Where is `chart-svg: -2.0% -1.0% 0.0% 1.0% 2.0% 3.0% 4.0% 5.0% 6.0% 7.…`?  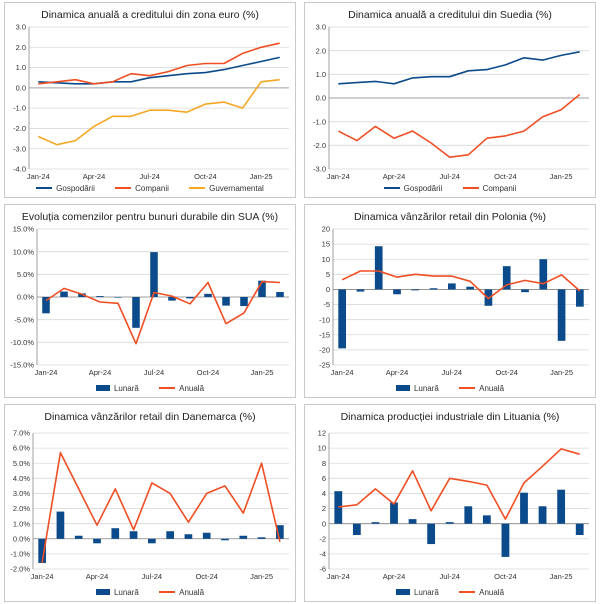
chart-svg: -2.0% -1.0% 0.0% 1.0% 2.0% 3.0% 4.0% 5.0% 6.0% 7.… is located at coordinates (149, 505).